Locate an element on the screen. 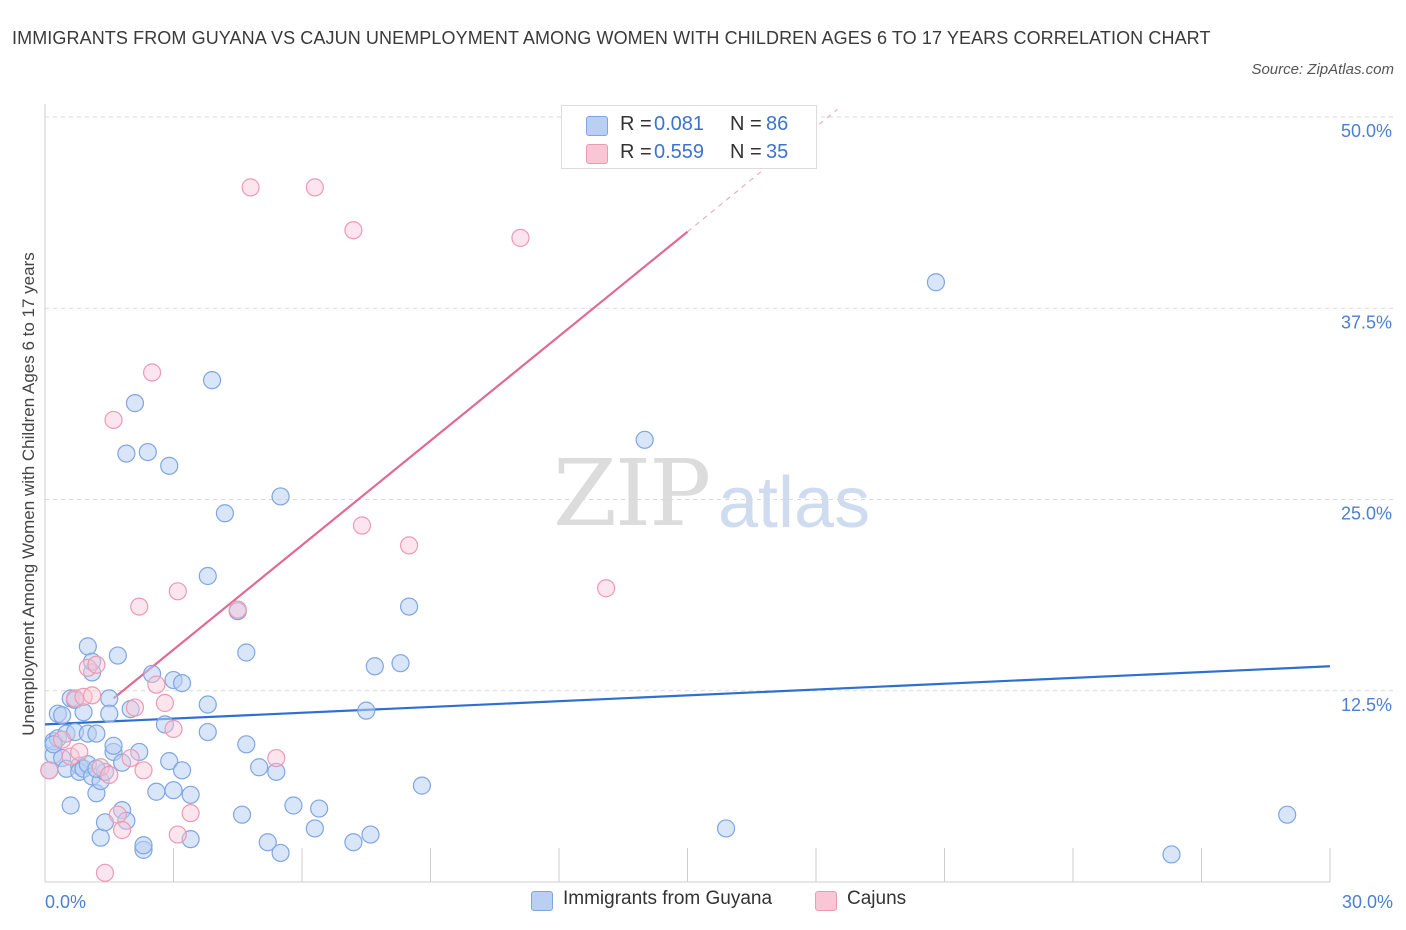 Image resolution: width=1406 pixels, height=930 pixels. legend-r-value: 0.559 is located at coordinates (679, 152).